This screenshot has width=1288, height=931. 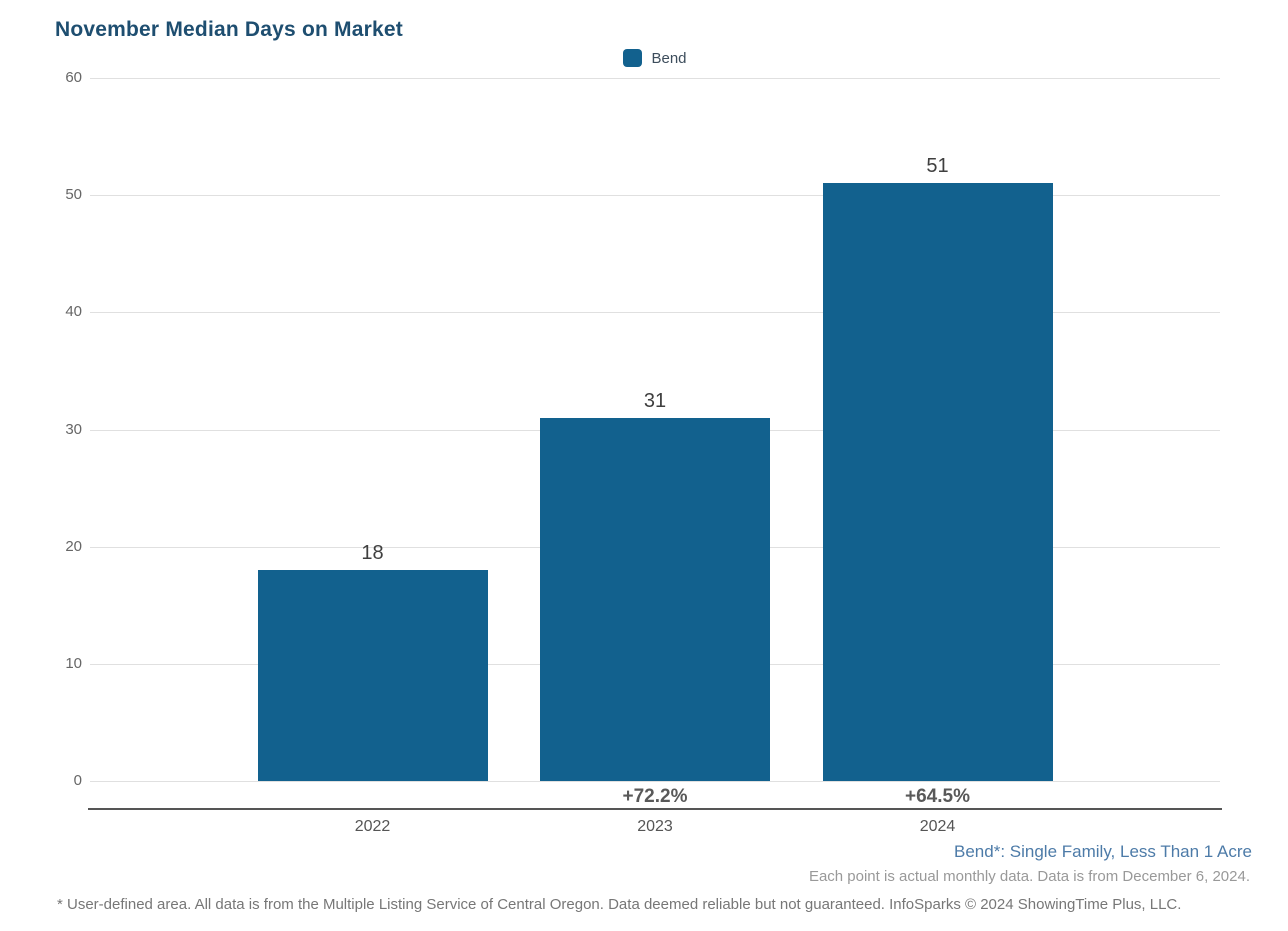 What do you see at coordinates (73, 312) in the screenshot?
I see `y-tick-label-40: 40` at bounding box center [73, 312].